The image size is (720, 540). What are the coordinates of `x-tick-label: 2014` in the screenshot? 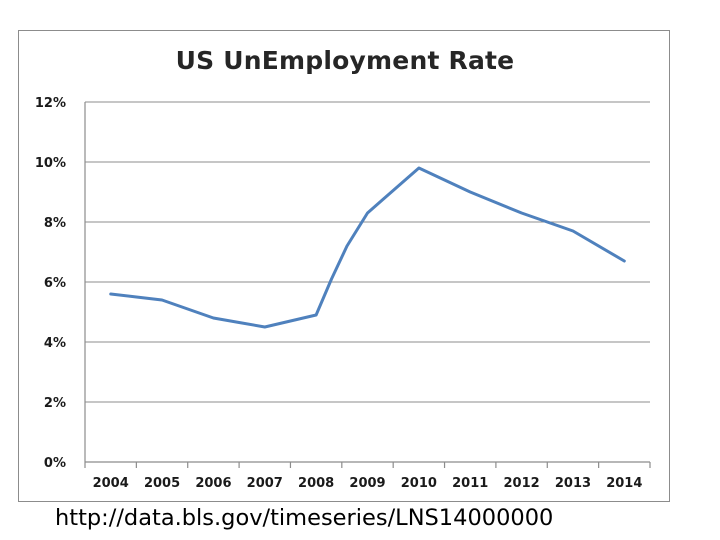 It's located at (624, 483).